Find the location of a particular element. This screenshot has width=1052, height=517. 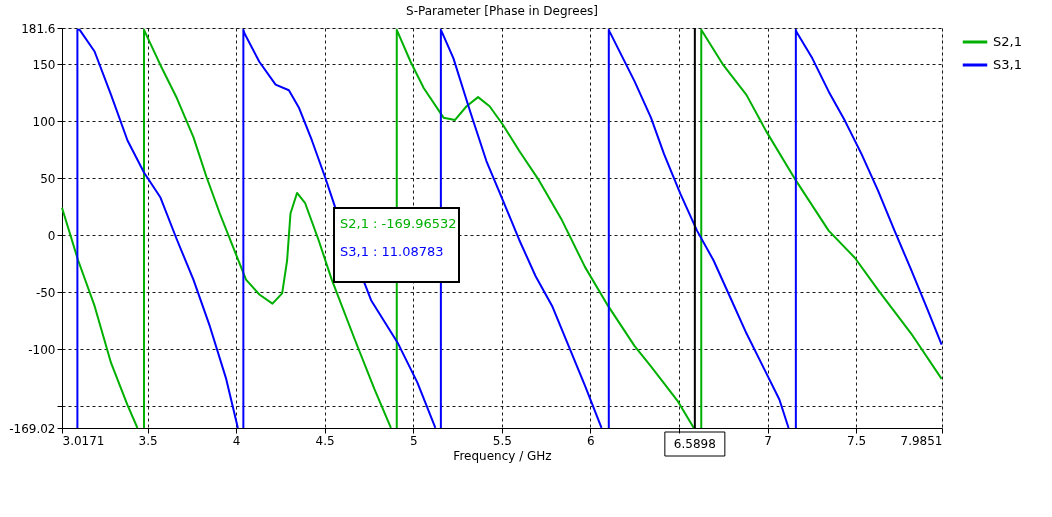

y-tick-label: 0 is located at coordinates (51, 235).